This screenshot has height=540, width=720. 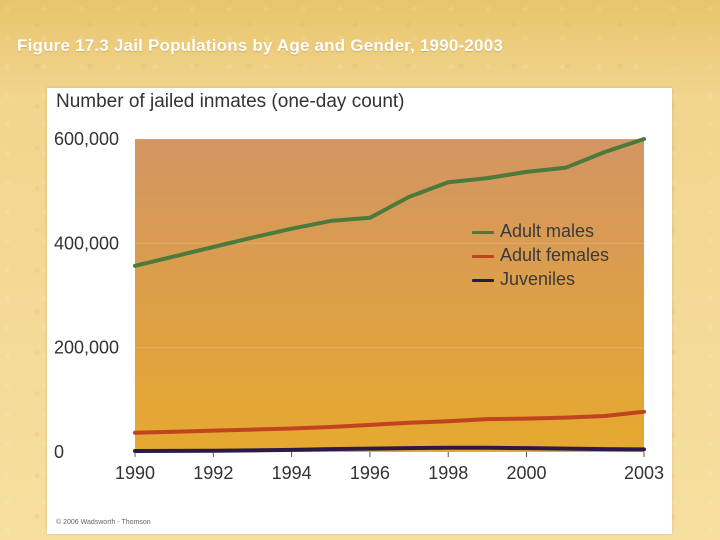 What do you see at coordinates (103, 522) in the screenshot?
I see `copyright-credit: © 2006 Wadsworth - Thomson` at bounding box center [103, 522].